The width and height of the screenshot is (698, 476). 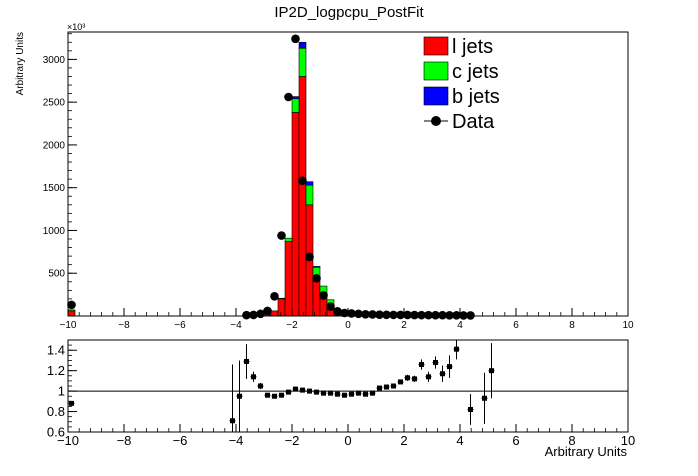 I want to click on ratio-x-tick-label: −6, so click(x=180, y=440).